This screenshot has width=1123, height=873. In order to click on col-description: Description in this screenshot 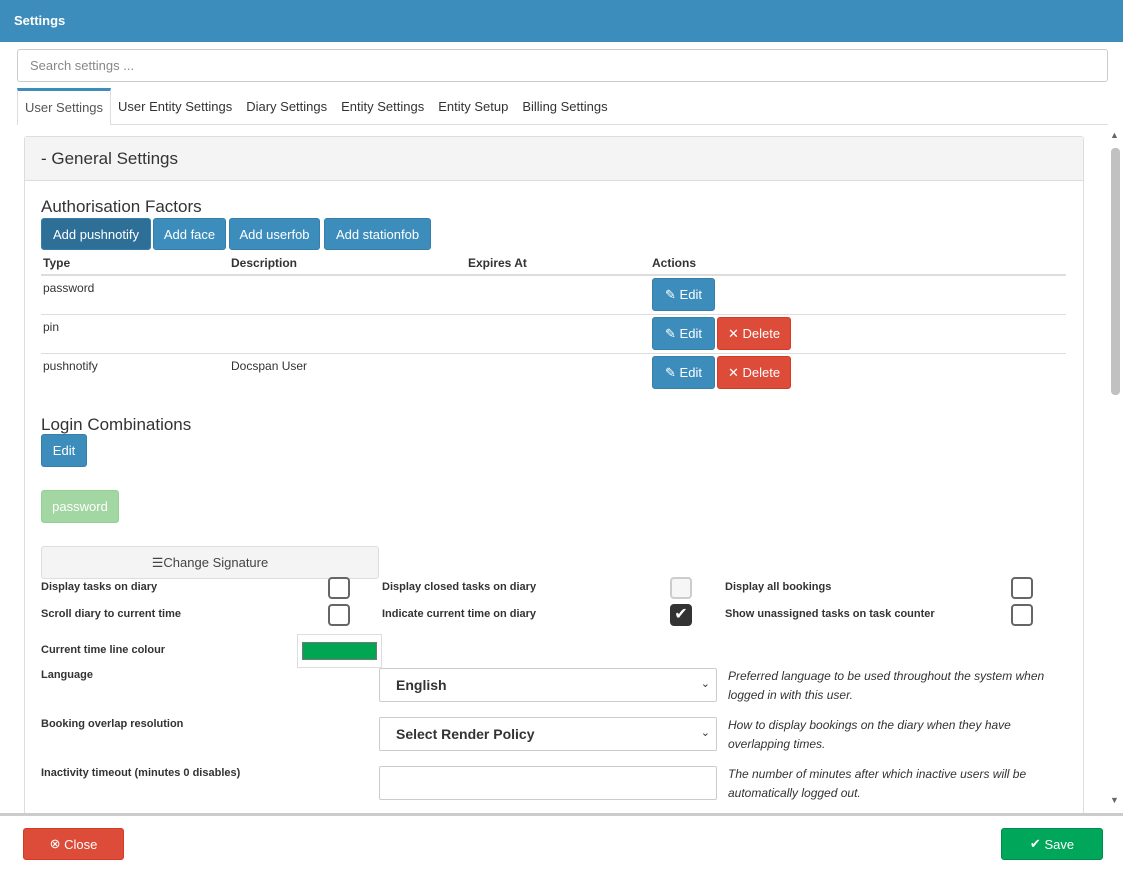, I will do `click(264, 263)`.